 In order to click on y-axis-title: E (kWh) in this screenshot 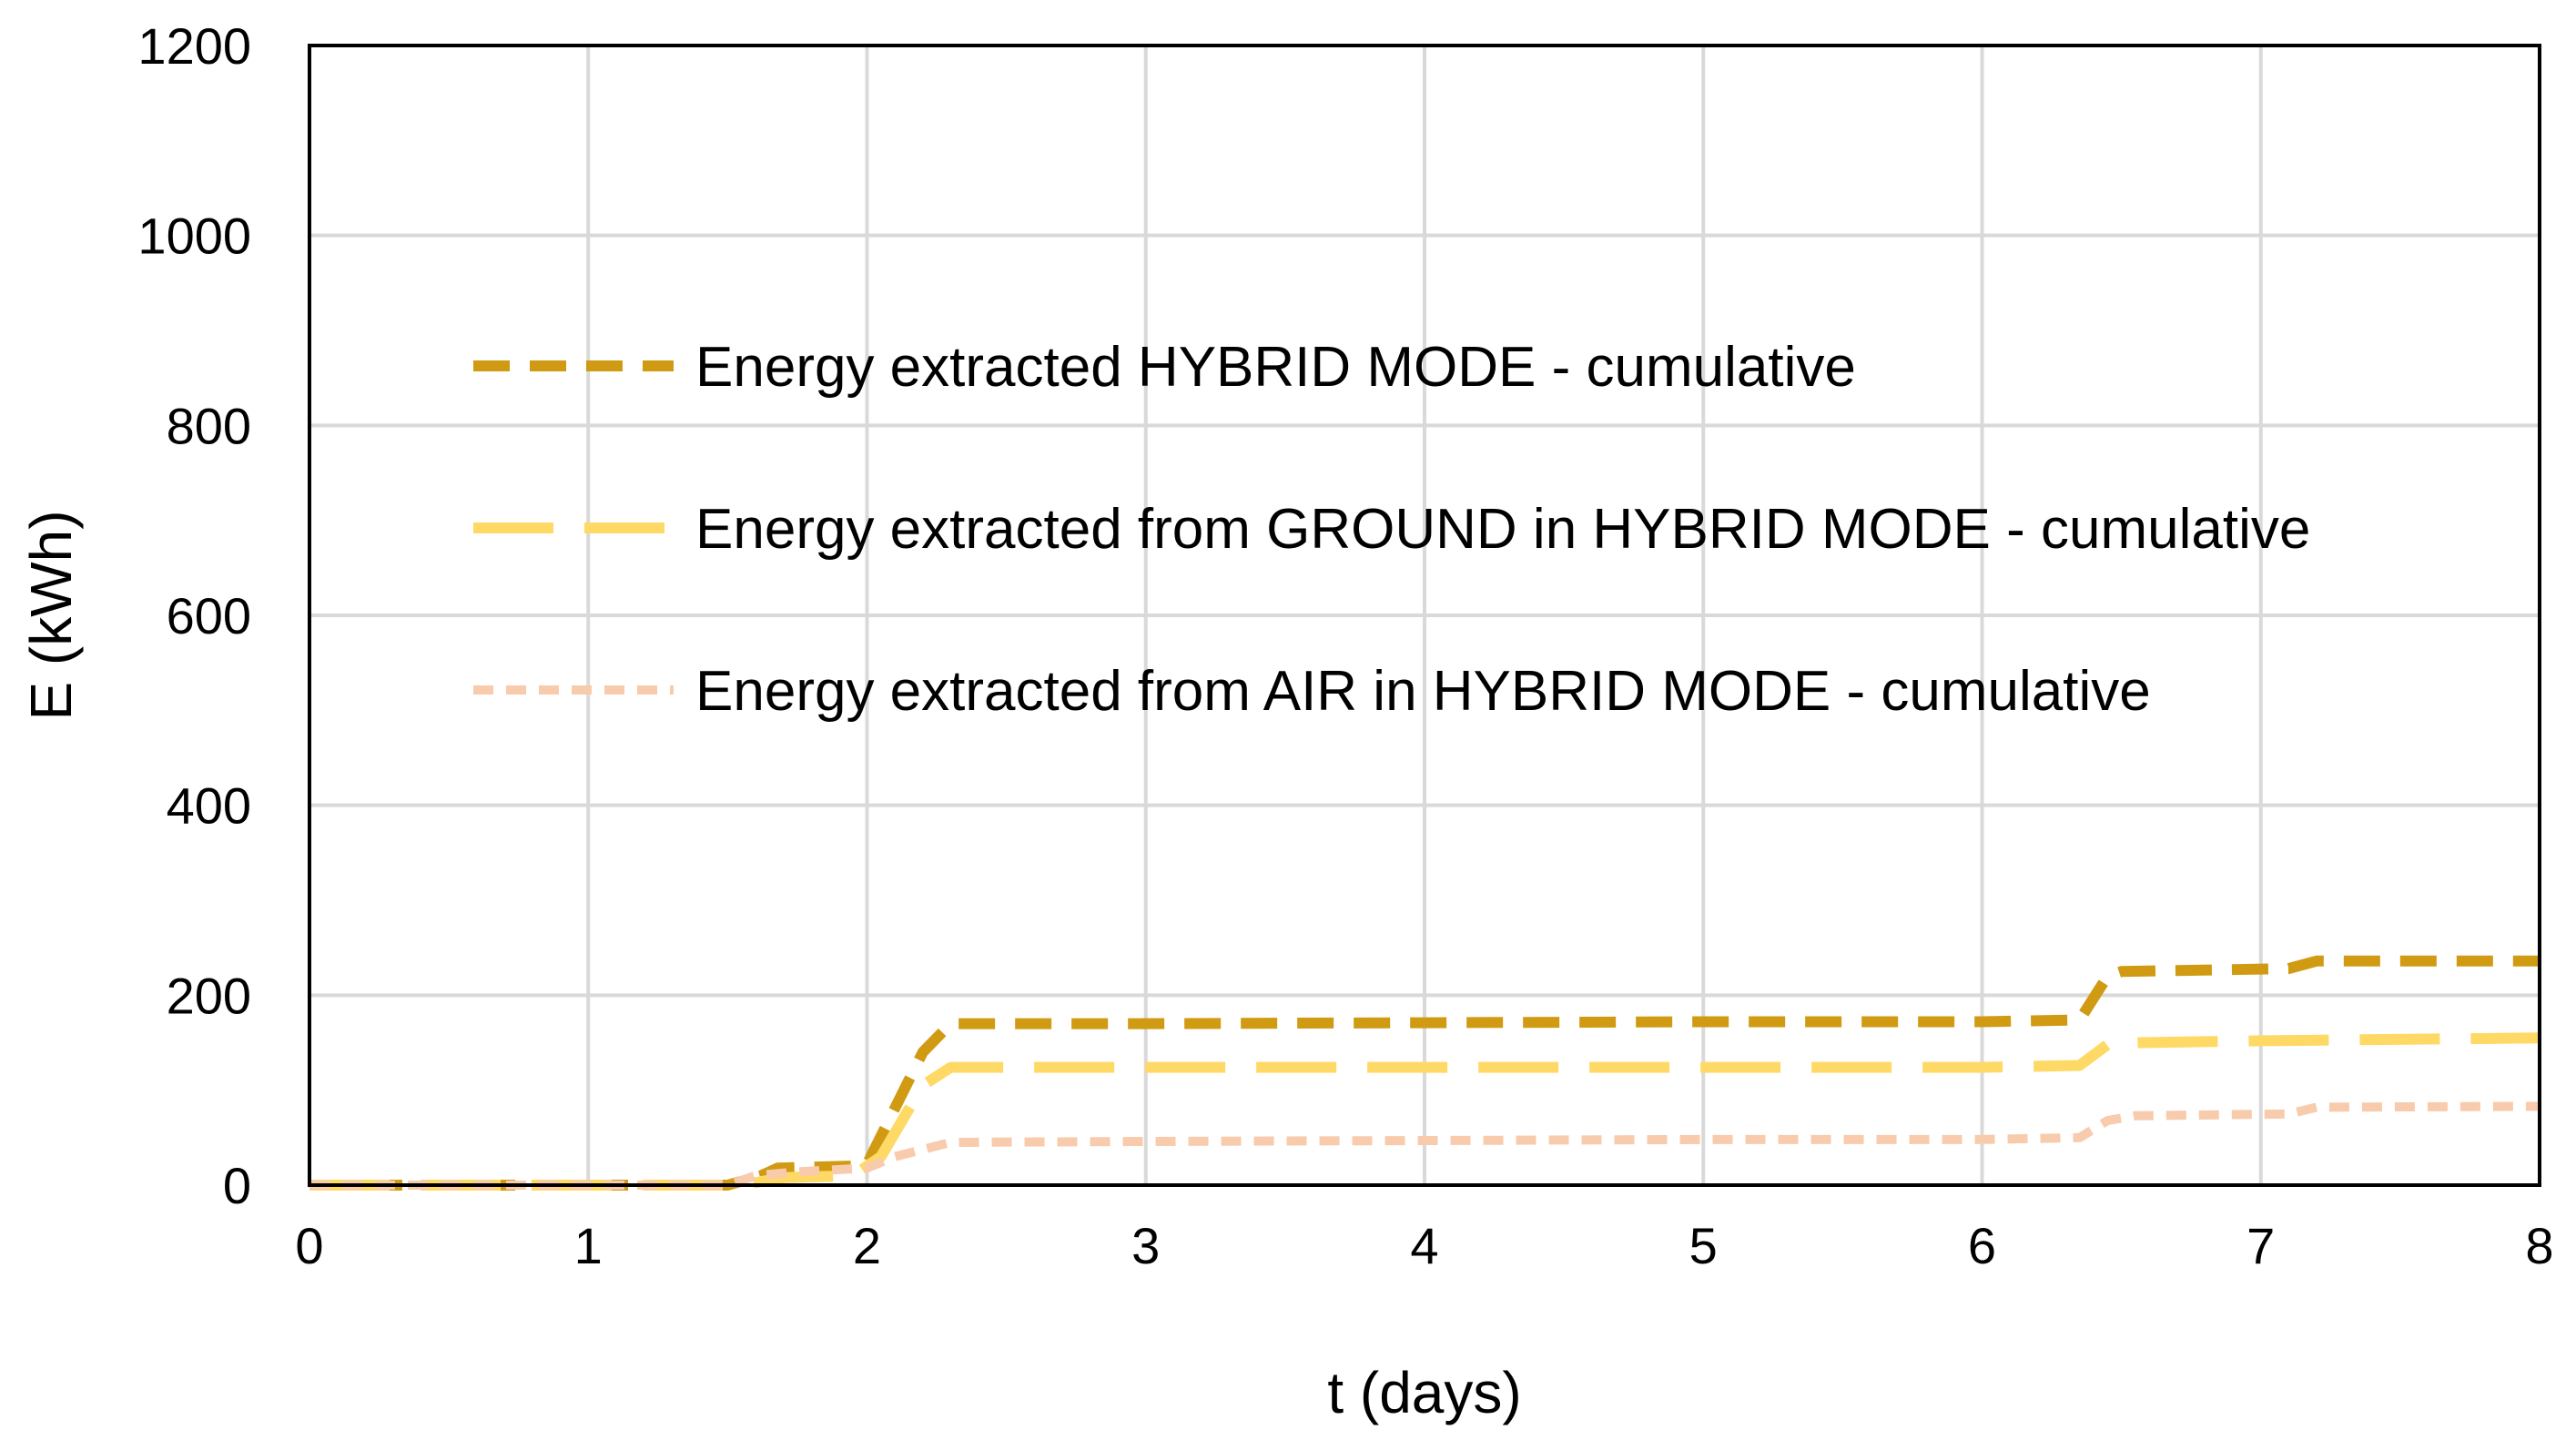, I will do `click(51, 615)`.